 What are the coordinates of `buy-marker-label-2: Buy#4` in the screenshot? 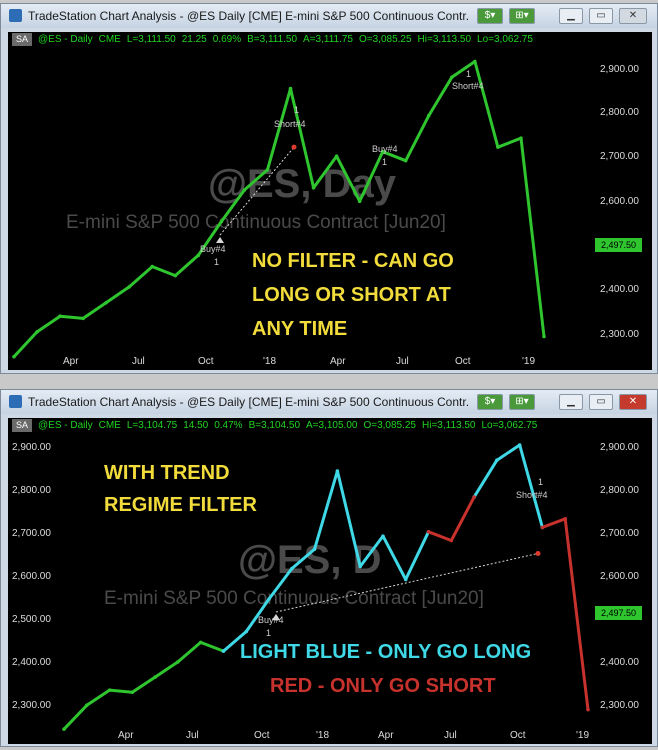 It's located at (385, 149).